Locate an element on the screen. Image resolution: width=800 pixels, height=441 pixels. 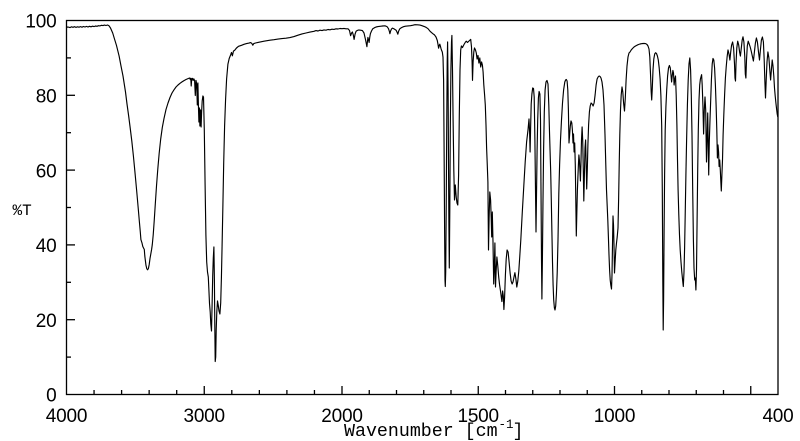
svg-text: 40 is located at coordinates (46, 246).